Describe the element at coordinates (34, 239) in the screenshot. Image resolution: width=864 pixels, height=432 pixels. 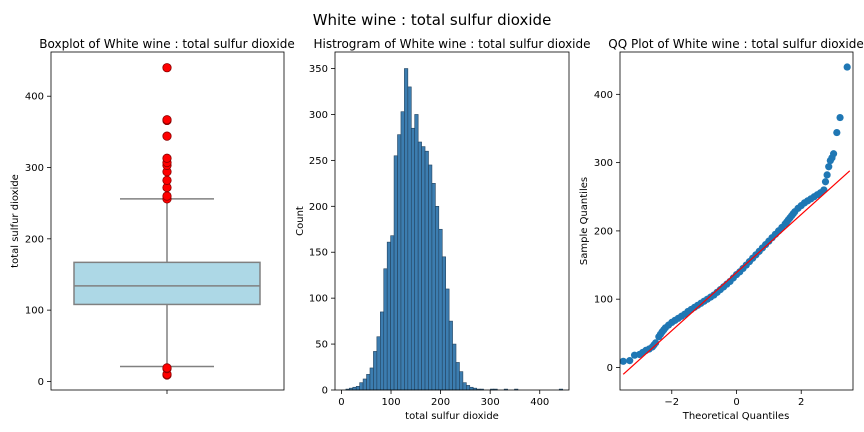
I see `boxplot-ytick-label: 200` at that location.